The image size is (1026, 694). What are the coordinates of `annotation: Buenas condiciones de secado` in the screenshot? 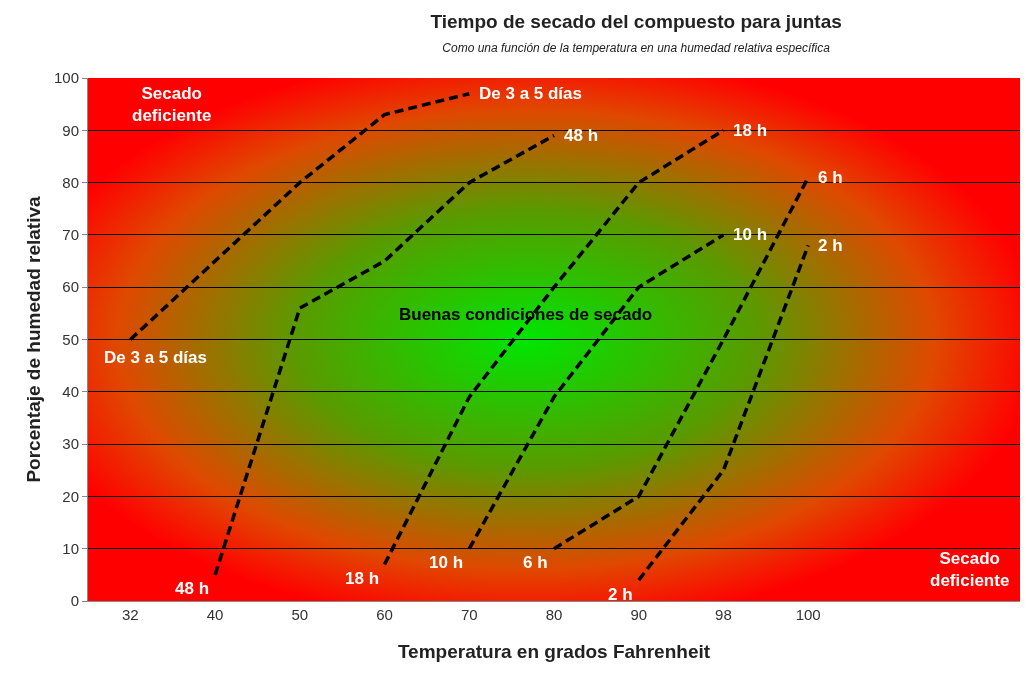 It's located at (526, 314).